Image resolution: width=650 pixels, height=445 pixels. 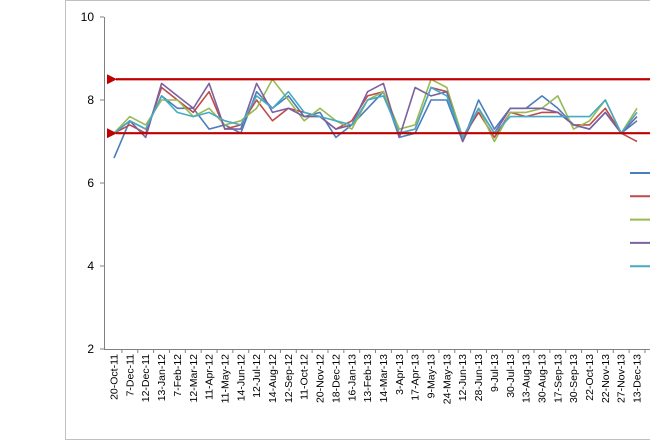 What do you see at coordinates (558, 378) in the screenshot?
I see `x-tick-label: 17-Sep-13` at bounding box center [558, 378].